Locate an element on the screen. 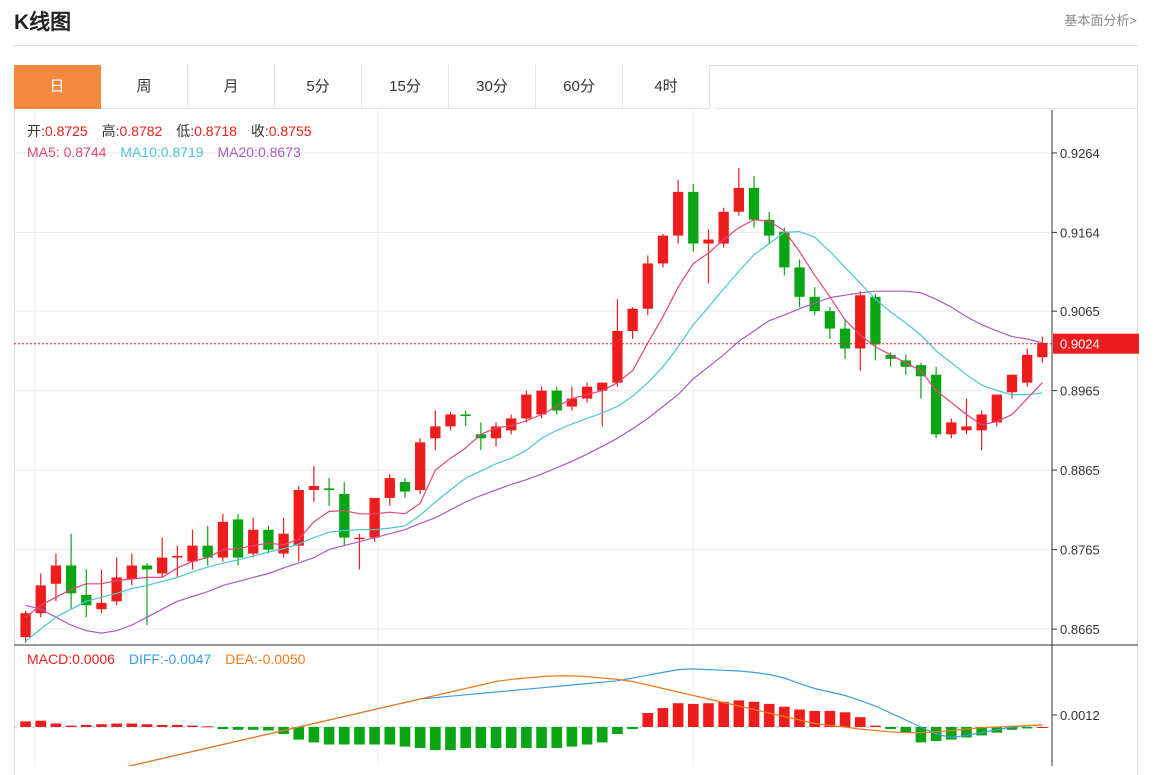 This screenshot has width=1157, height=775. current-price-tag is located at coordinates (1096, 343).